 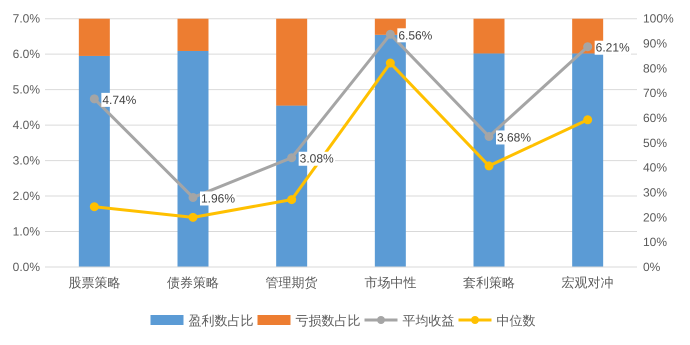 What do you see at coordinates (292, 282) in the screenshot?
I see `x-tick-label: 管理期货` at bounding box center [292, 282].